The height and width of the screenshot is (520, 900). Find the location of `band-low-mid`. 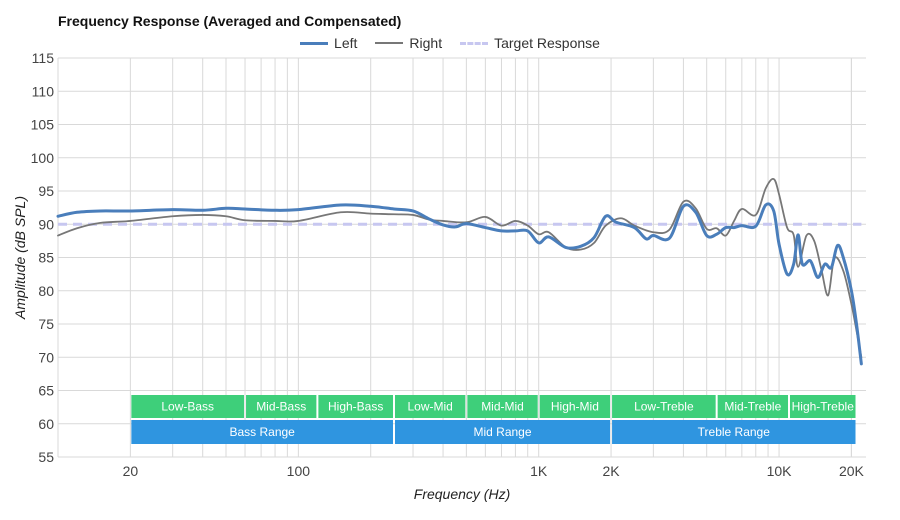

band-low-mid is located at coordinates (430, 406).